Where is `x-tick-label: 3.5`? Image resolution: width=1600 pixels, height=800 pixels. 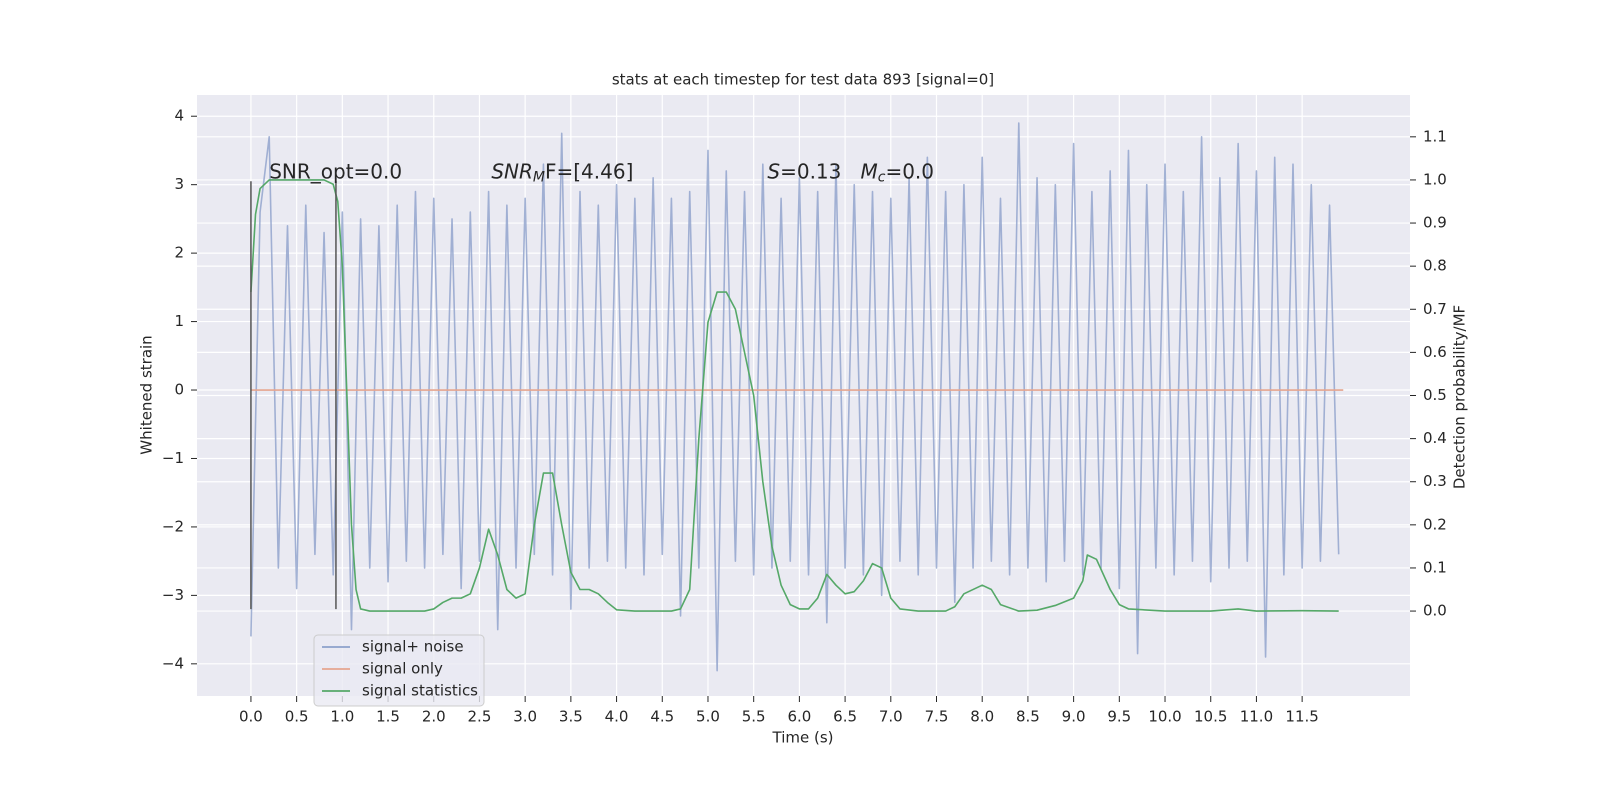 x-tick-label: 3.5 is located at coordinates (571, 717).